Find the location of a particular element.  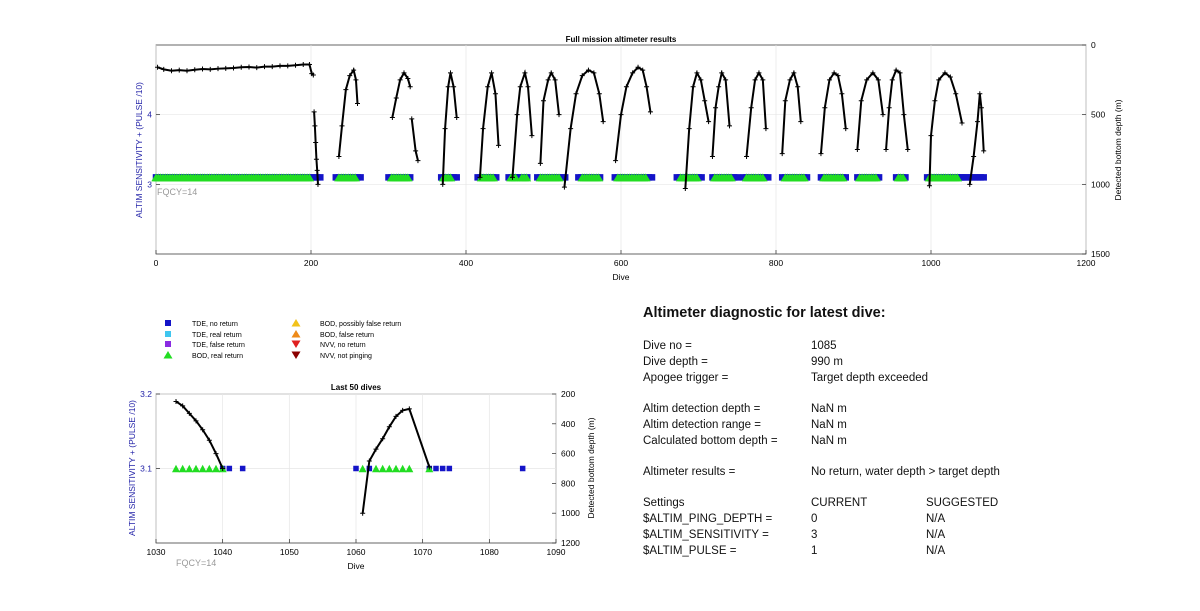

setting-name: $ALTIM_PING_DEPTH = is located at coordinates (708, 519).